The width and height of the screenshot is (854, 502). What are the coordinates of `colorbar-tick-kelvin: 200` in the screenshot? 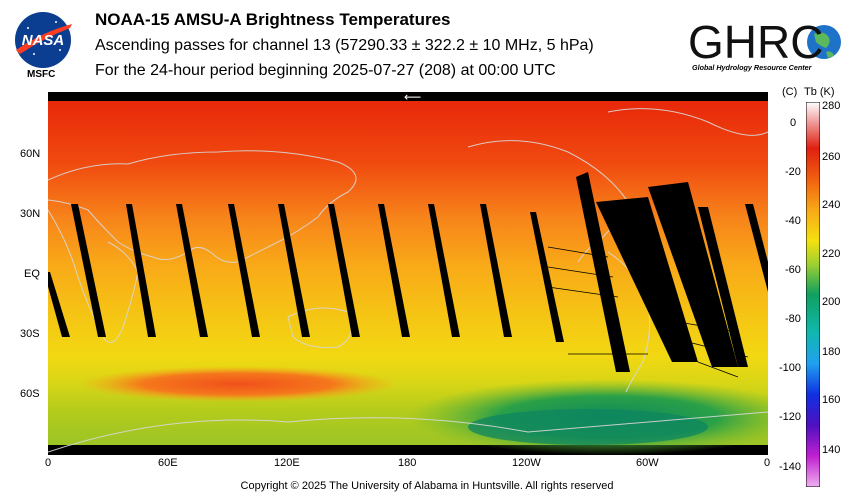 It's located at (831, 302).